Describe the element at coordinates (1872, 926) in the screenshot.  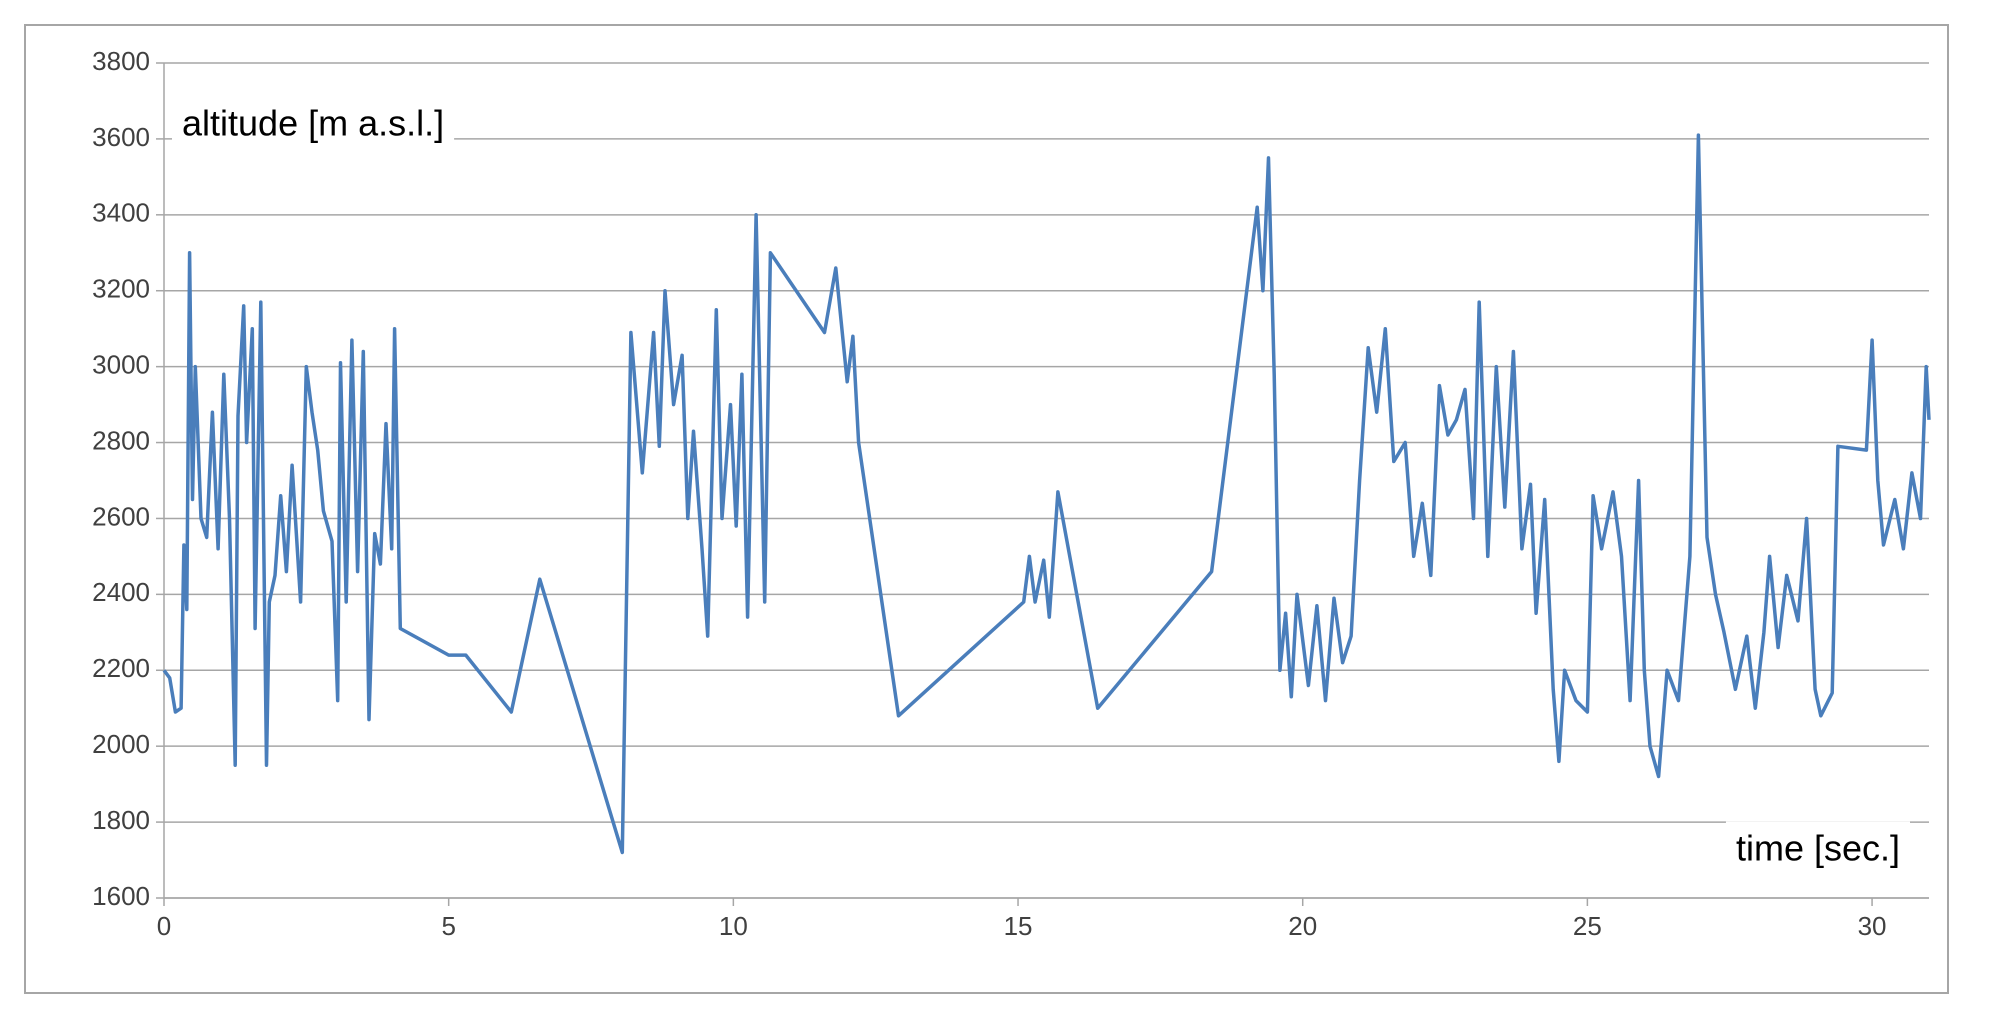
I see `x-tick-label: 30` at that location.